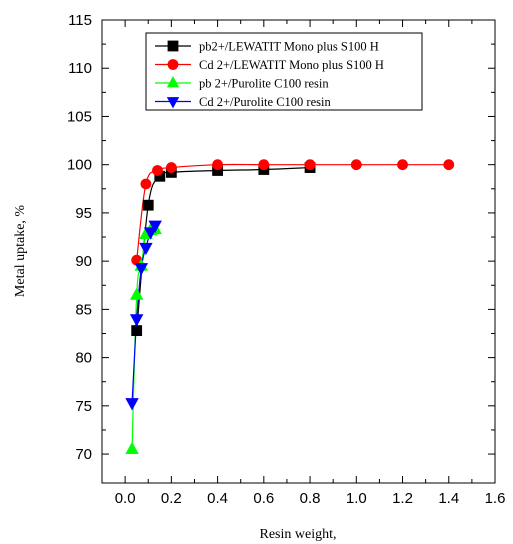  Describe the element at coordinates (79, 165) in the screenshot. I see `y-tick-label: 100` at that location.